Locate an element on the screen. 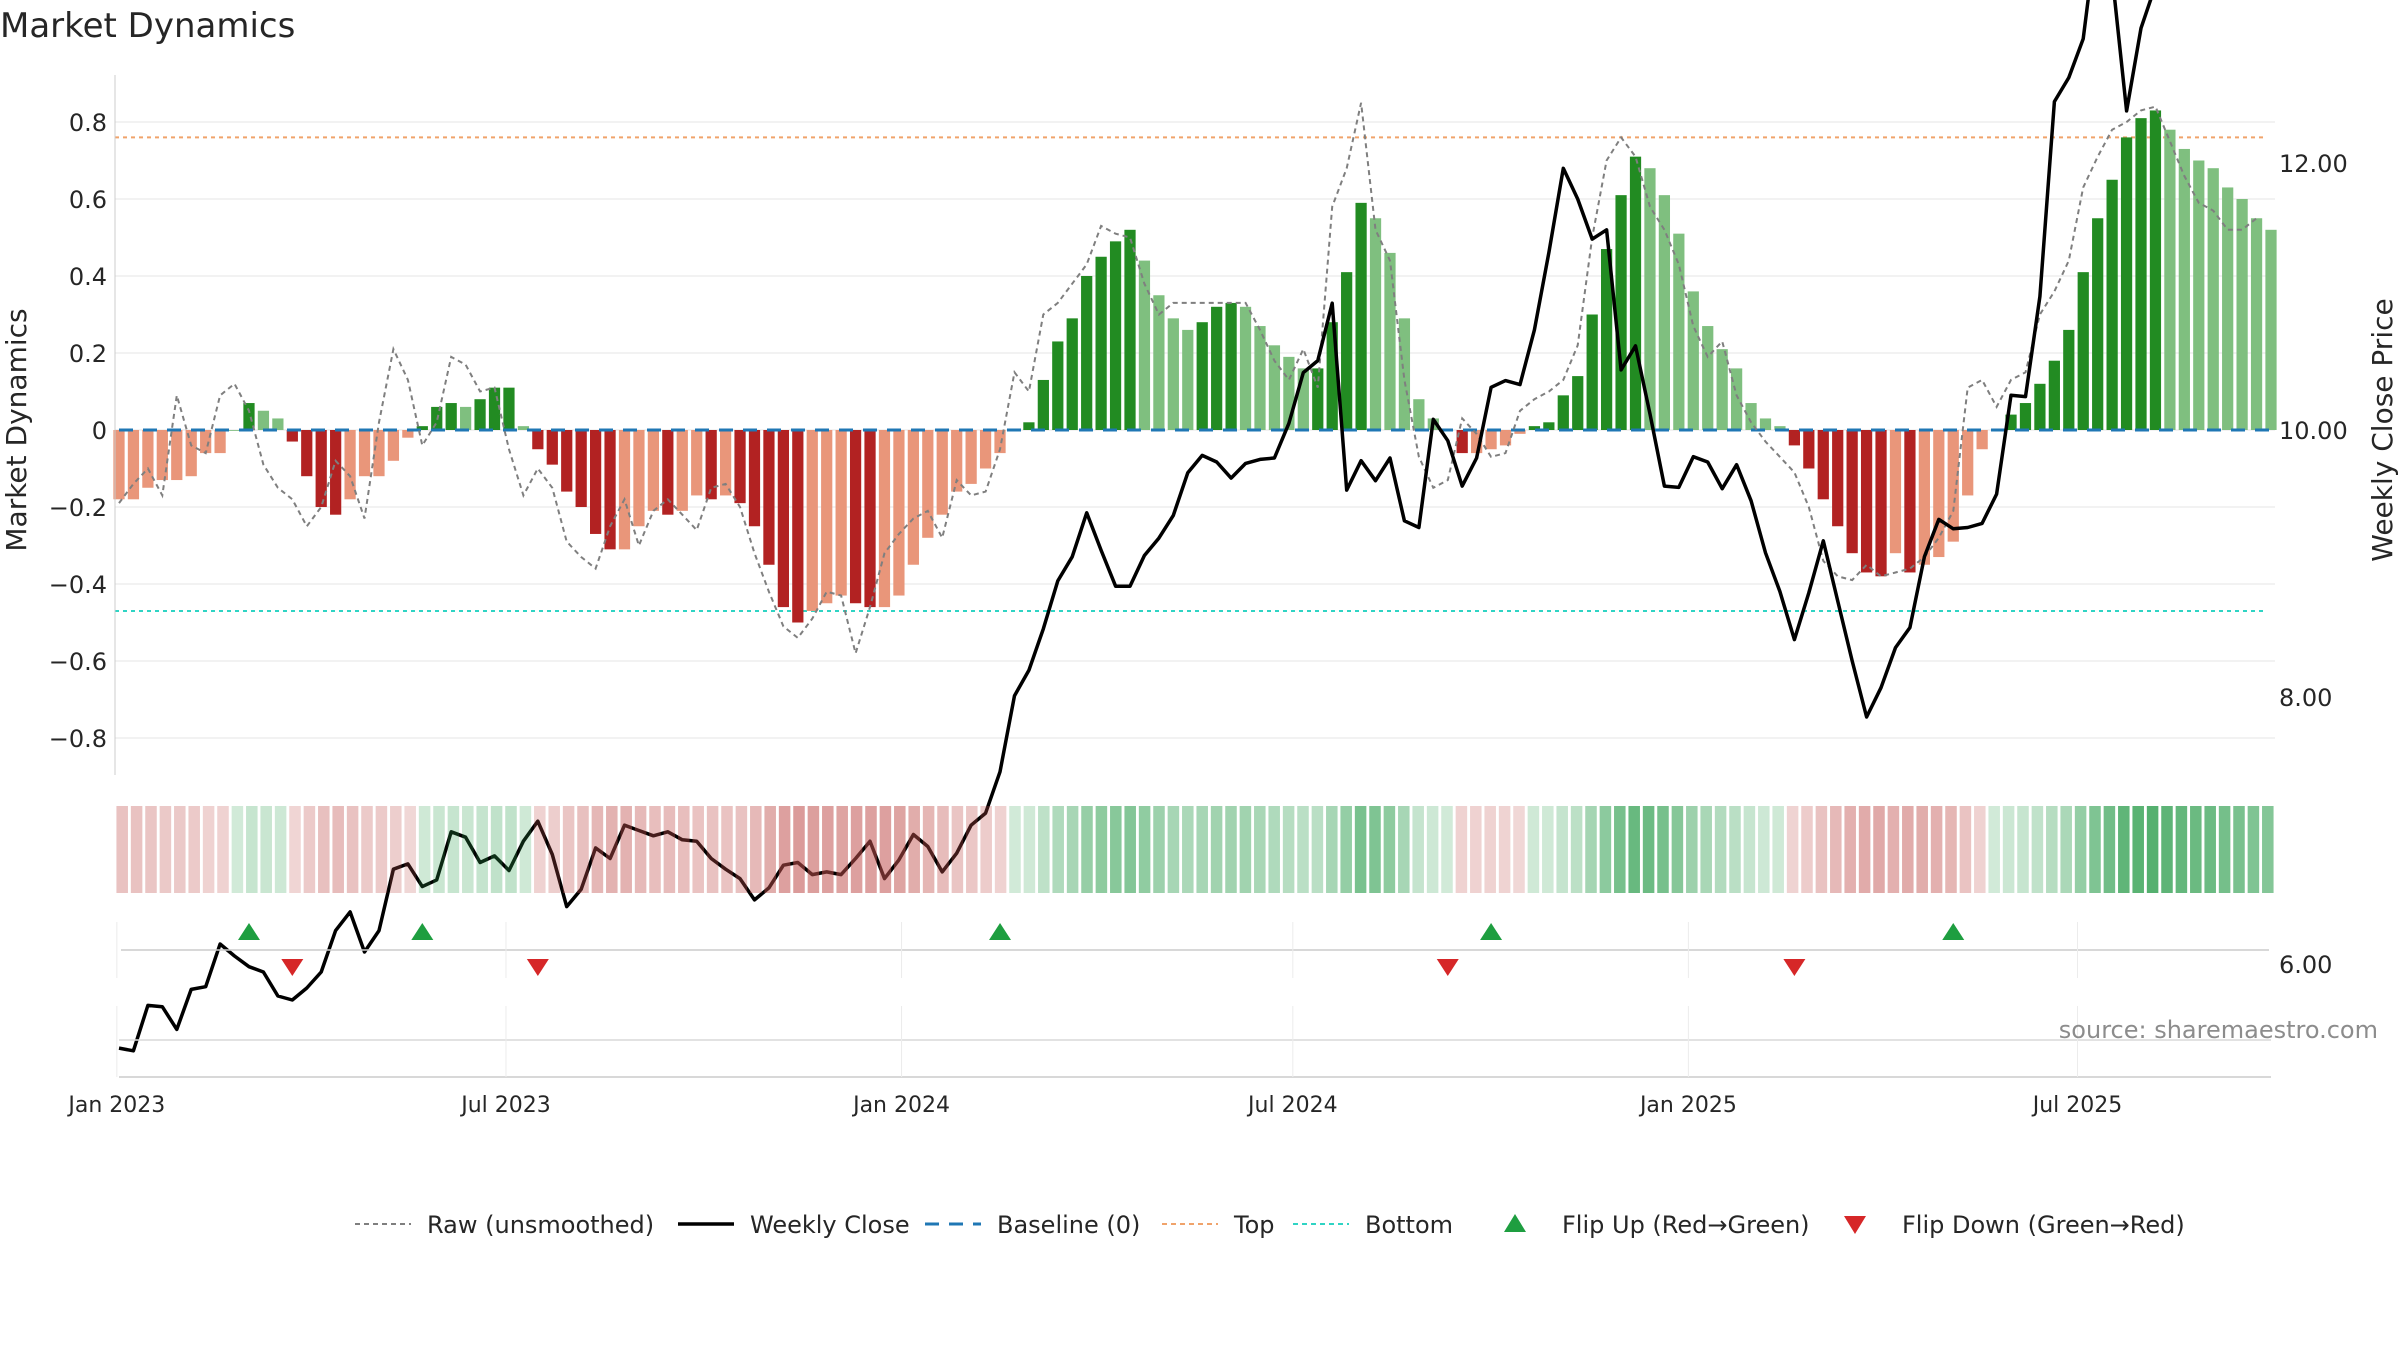  legend-item-flip_down: Flip Down (Green→Red) is located at coordinates (2014, 1225).